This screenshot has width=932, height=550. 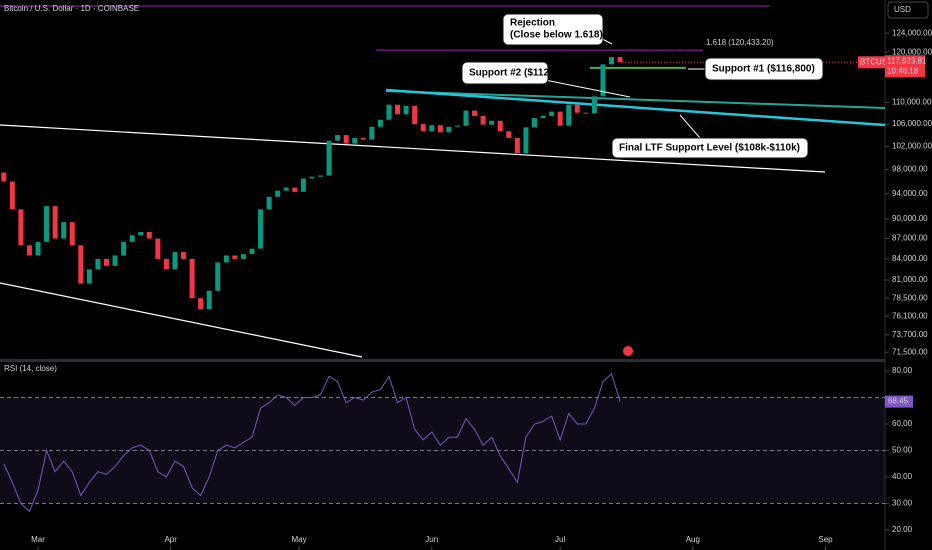 What do you see at coordinates (902, 476) in the screenshot?
I see `y-tick-label: 40.00` at bounding box center [902, 476].